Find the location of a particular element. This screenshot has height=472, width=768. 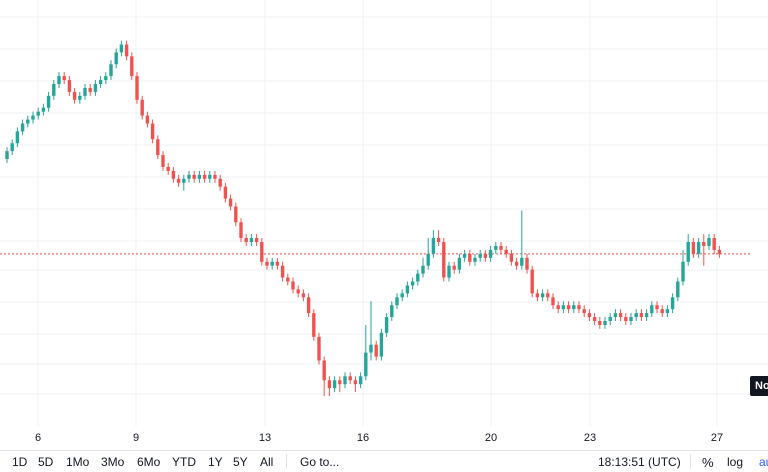

range-5y-button: 5Y is located at coordinates (240, 462).